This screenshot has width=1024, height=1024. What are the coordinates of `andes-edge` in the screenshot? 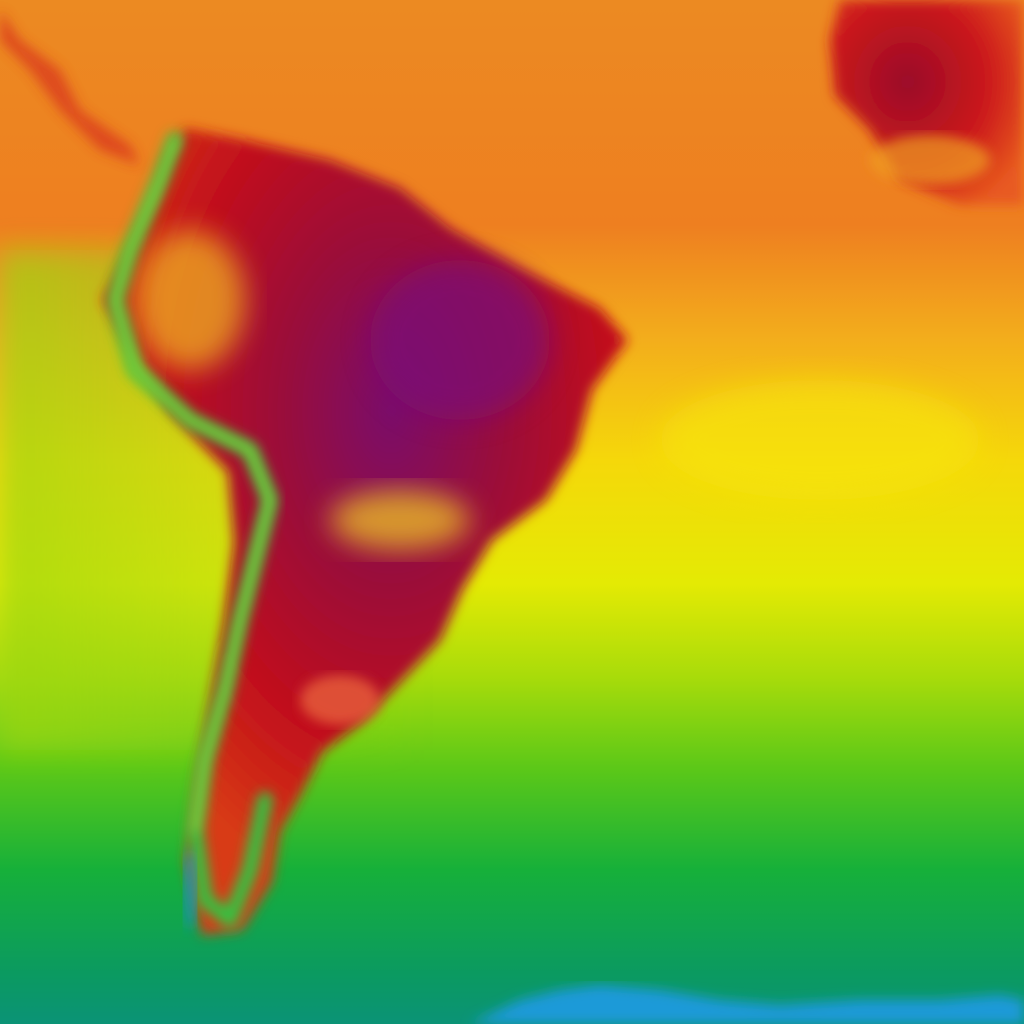 It's located at (192, 485).